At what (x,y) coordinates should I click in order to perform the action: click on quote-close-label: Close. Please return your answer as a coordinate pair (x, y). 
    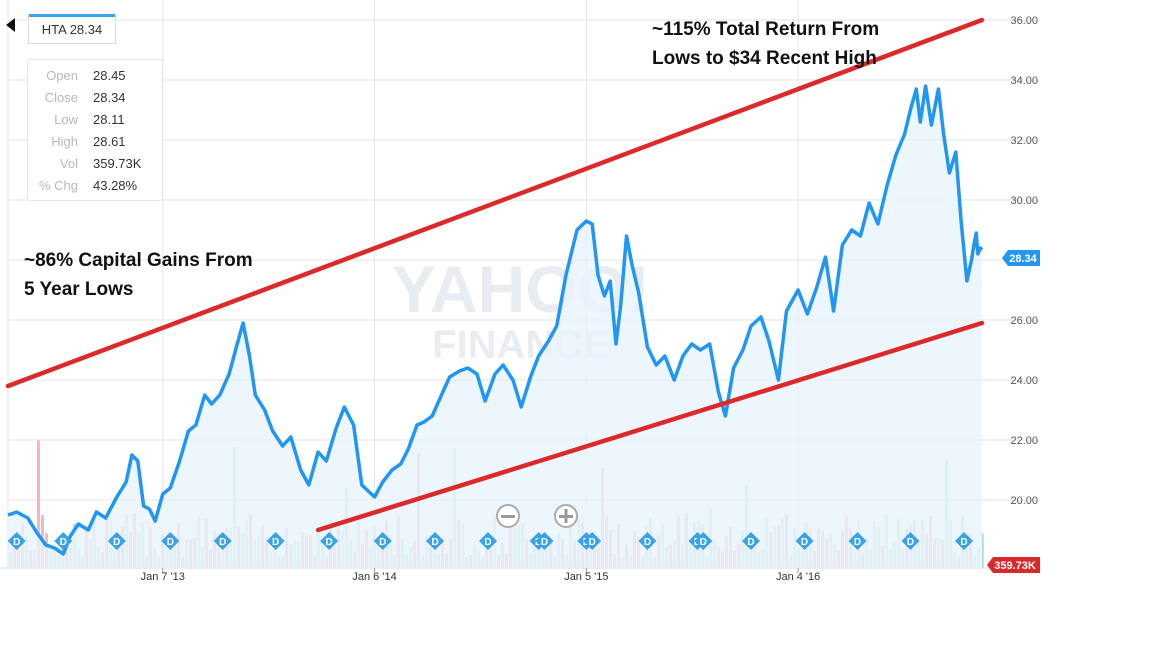
    Looking at the image, I should click on (61, 97).